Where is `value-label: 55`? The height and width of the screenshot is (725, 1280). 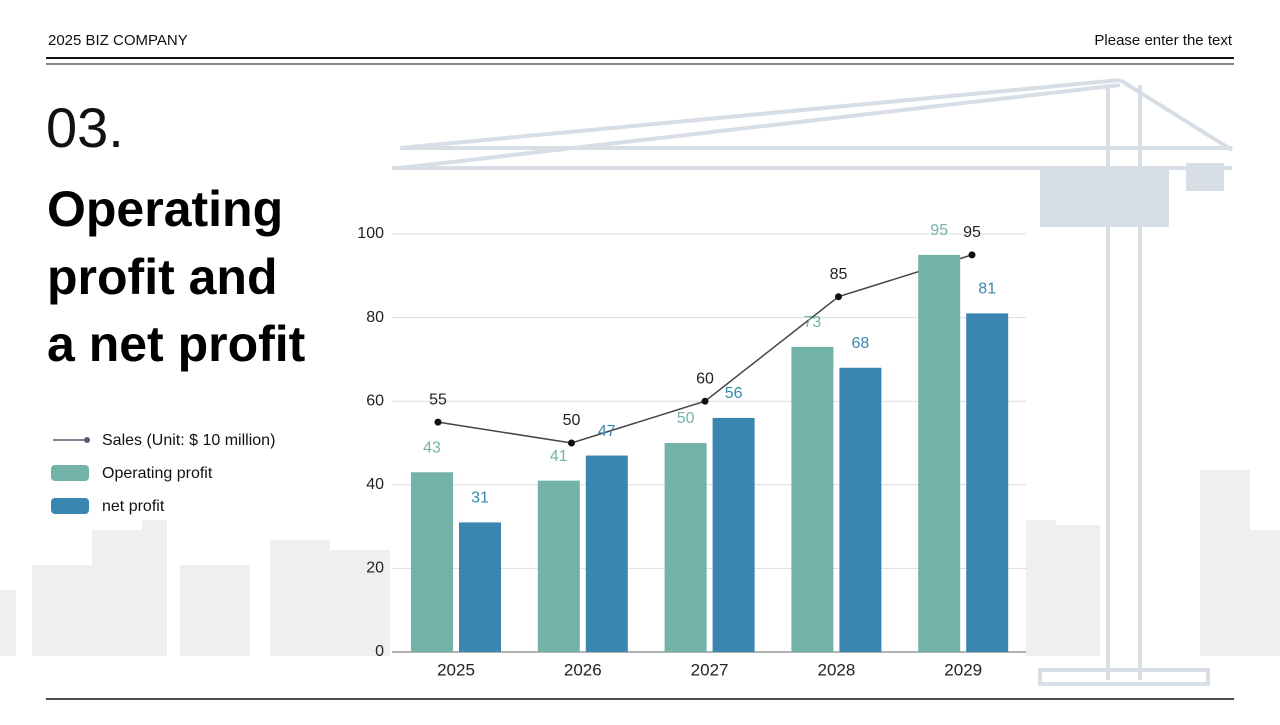 value-label: 55 is located at coordinates (438, 399).